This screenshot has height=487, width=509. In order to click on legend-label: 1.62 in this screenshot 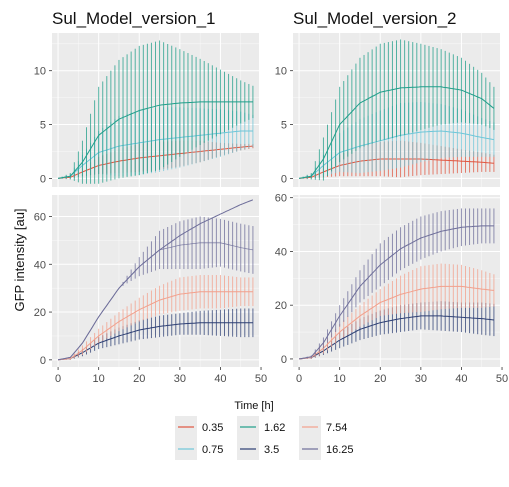, I will do `click(274, 428)`.